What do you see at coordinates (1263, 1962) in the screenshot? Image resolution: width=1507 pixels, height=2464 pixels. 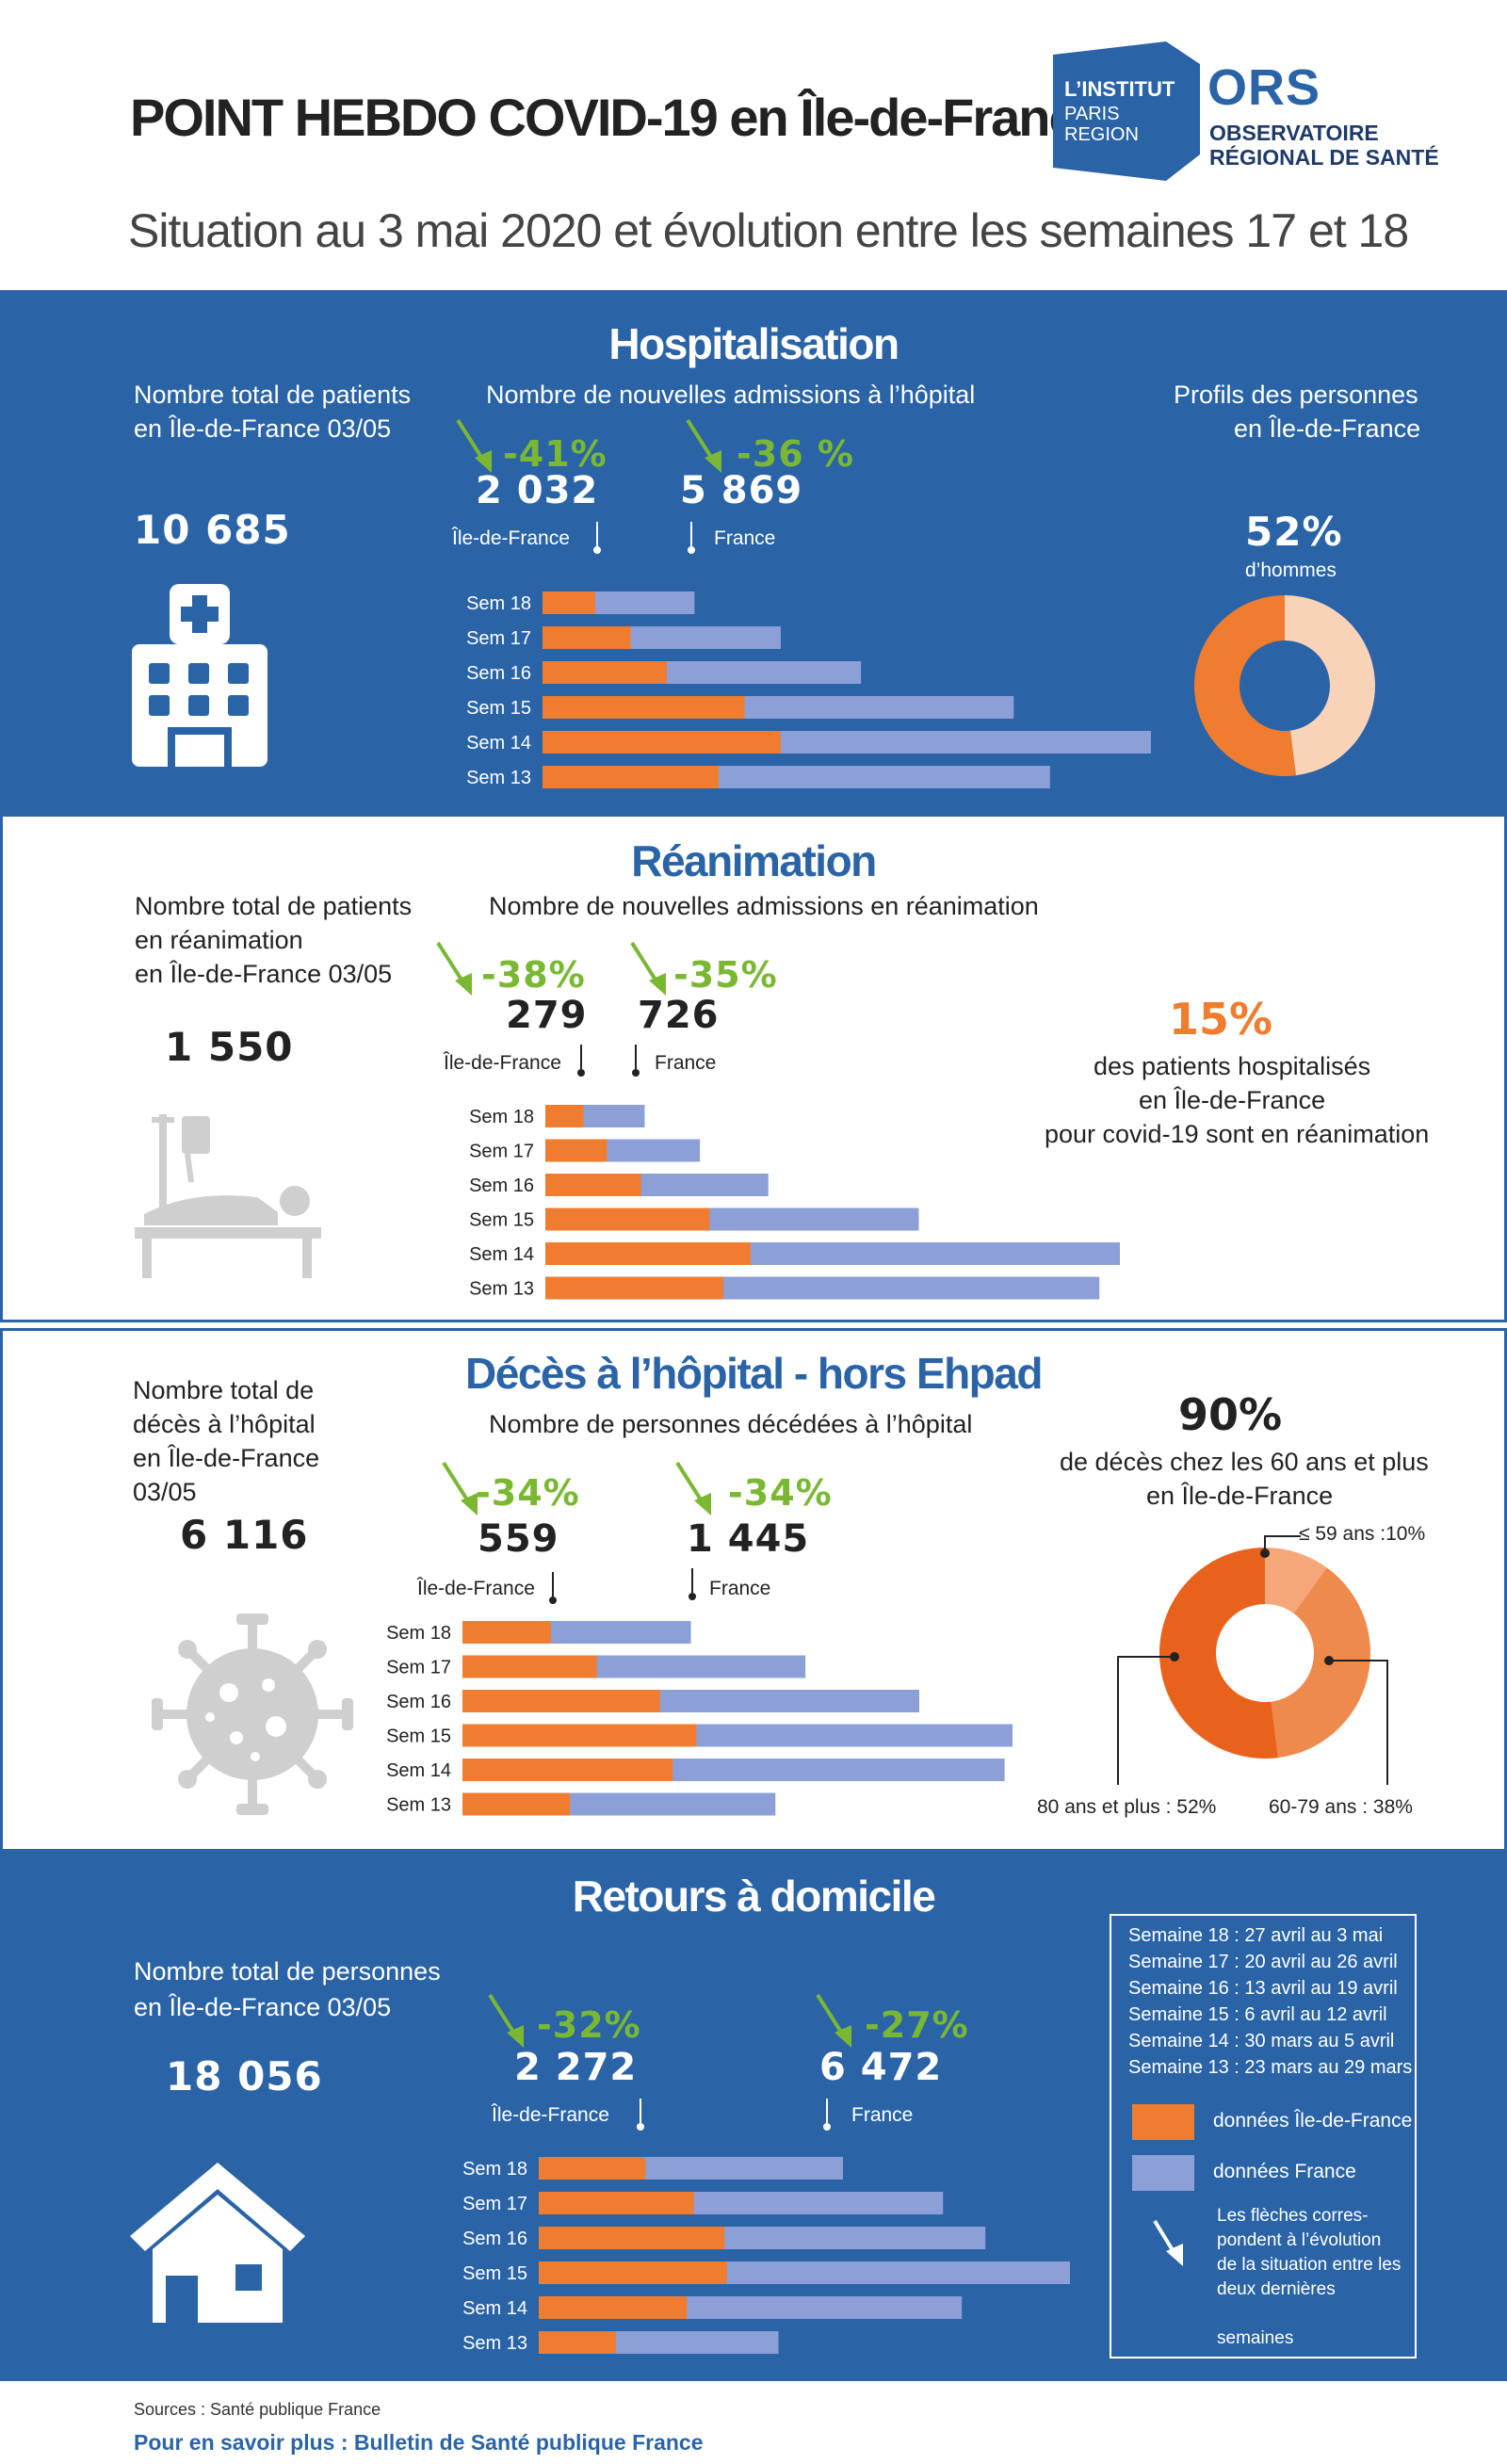 I see `legend-week-17: Semaine 17 : 20 avril au 26 avril` at bounding box center [1263, 1962].